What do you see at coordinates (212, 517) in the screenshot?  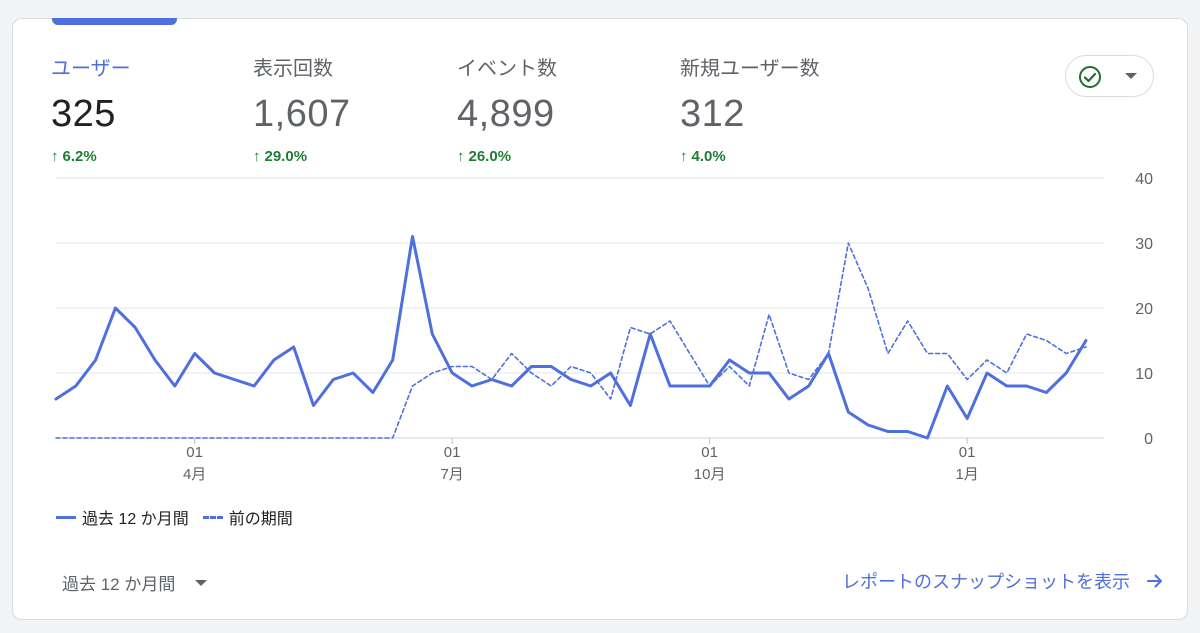 I see `legend-dashed-line-icon` at bounding box center [212, 517].